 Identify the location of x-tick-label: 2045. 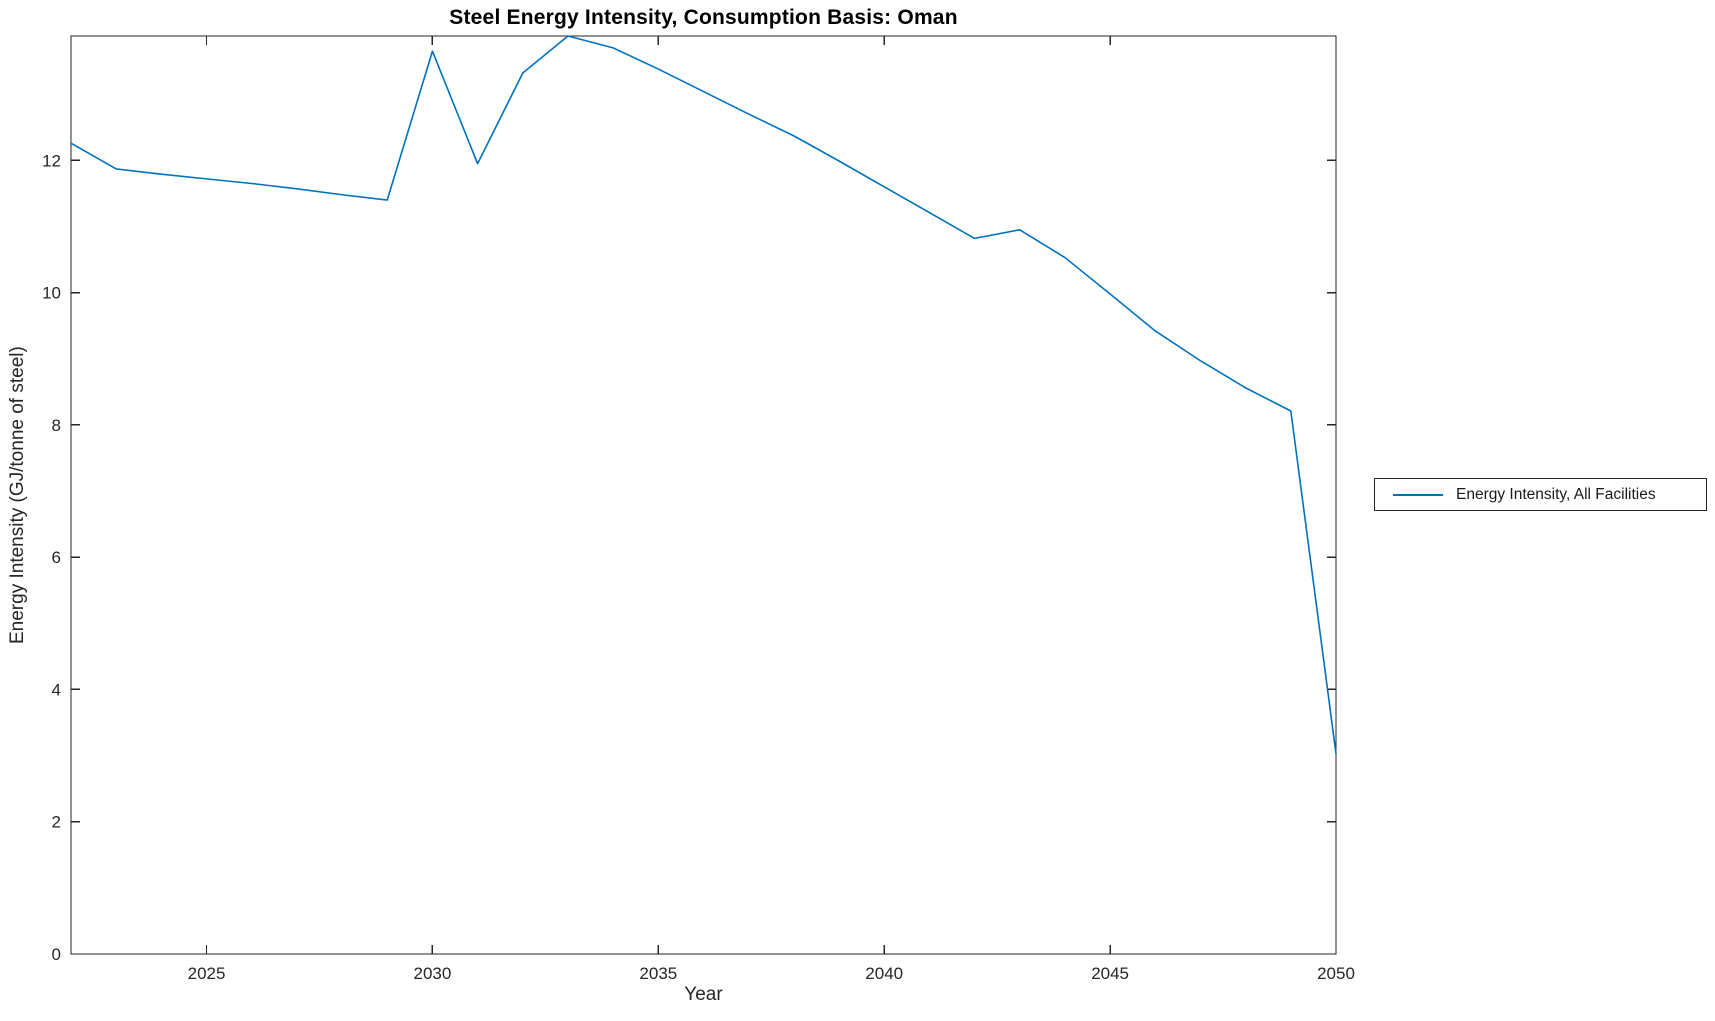
(1110, 973).